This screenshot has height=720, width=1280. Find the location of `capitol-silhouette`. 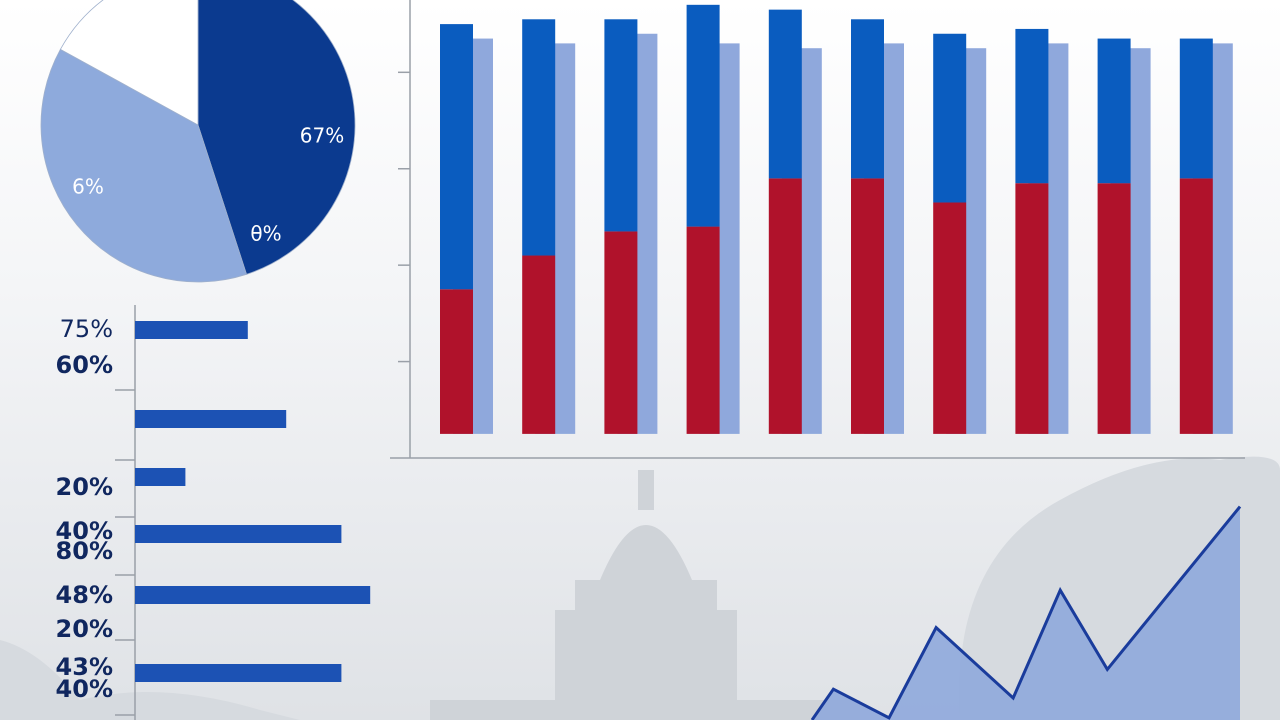

capitol-silhouette is located at coordinates (645, 595).